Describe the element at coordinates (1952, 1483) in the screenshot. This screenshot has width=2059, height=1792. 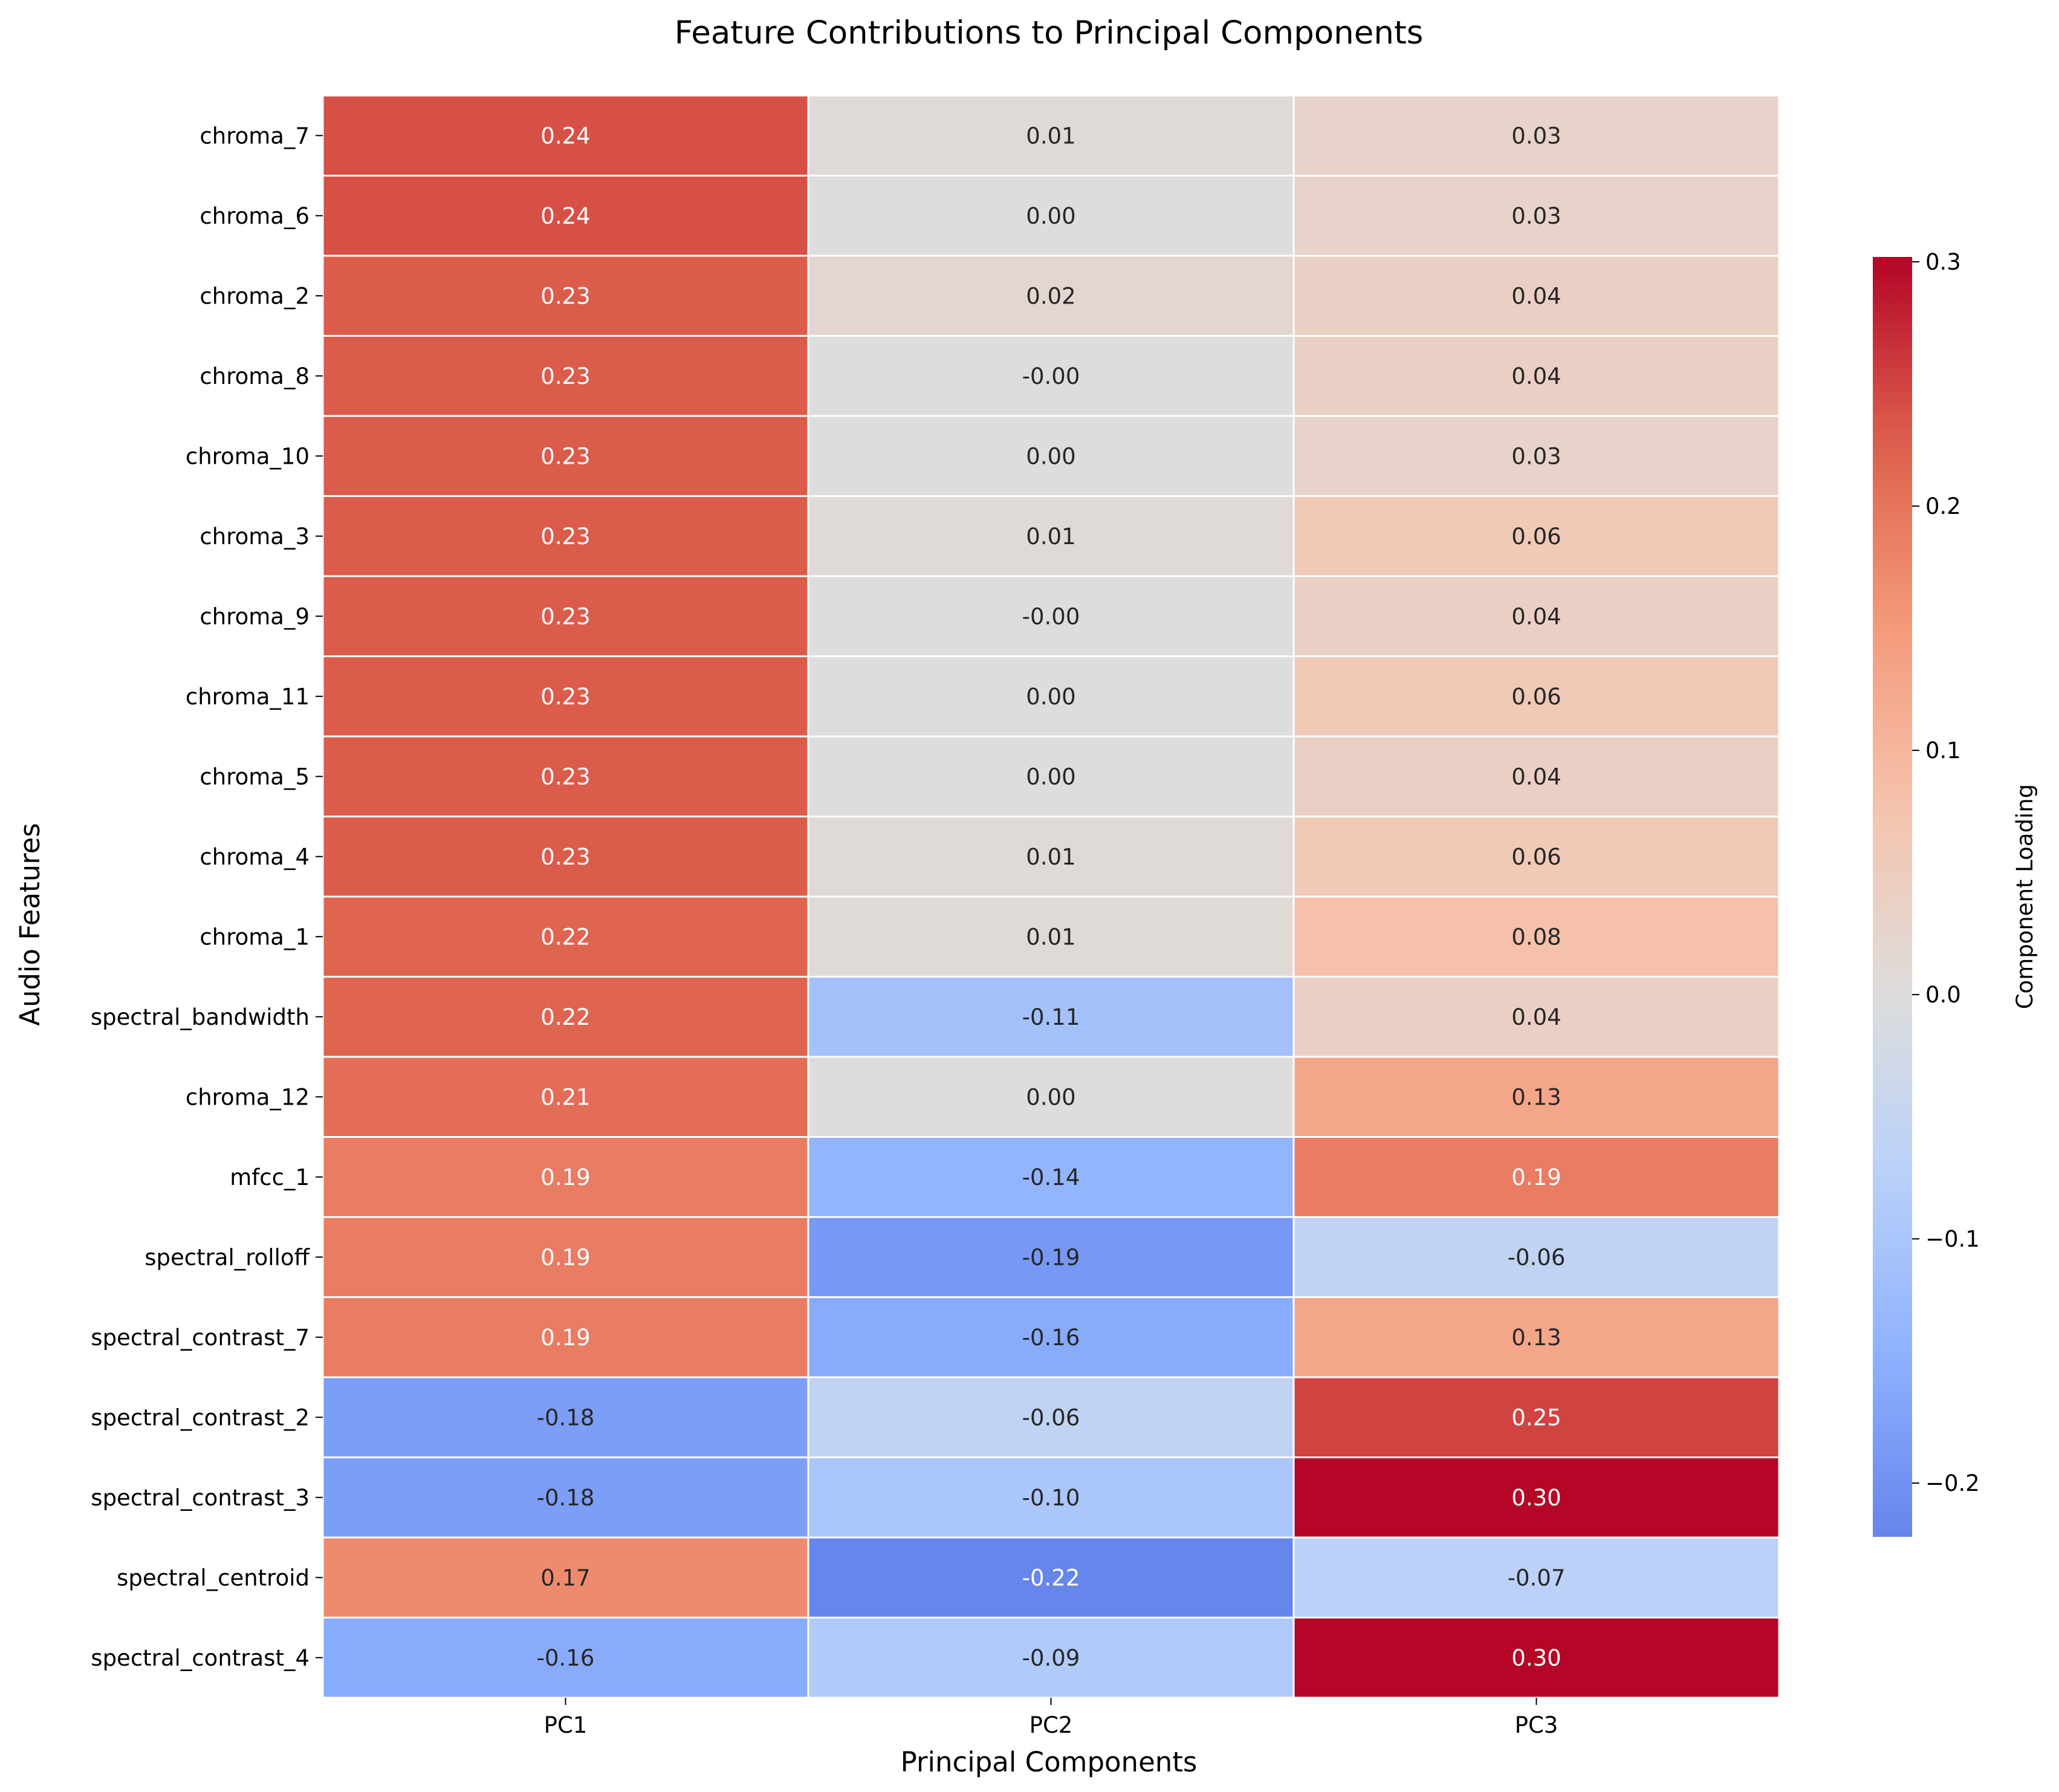
I see `colorbar-tick-label: −0.2` at that location.